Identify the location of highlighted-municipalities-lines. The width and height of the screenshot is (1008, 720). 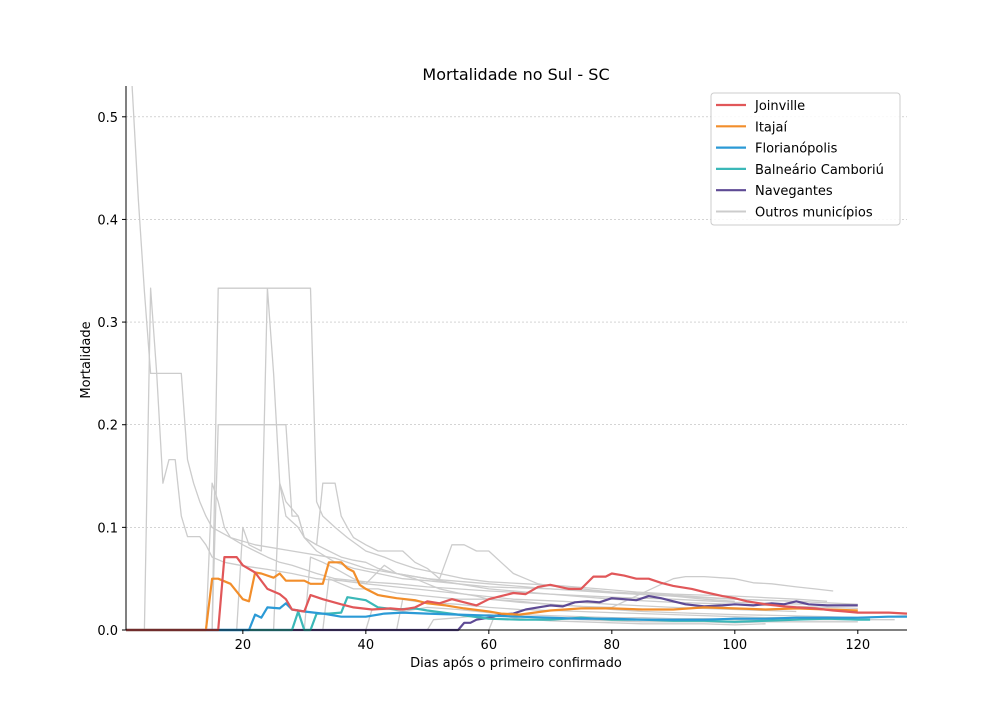
(517, 594).